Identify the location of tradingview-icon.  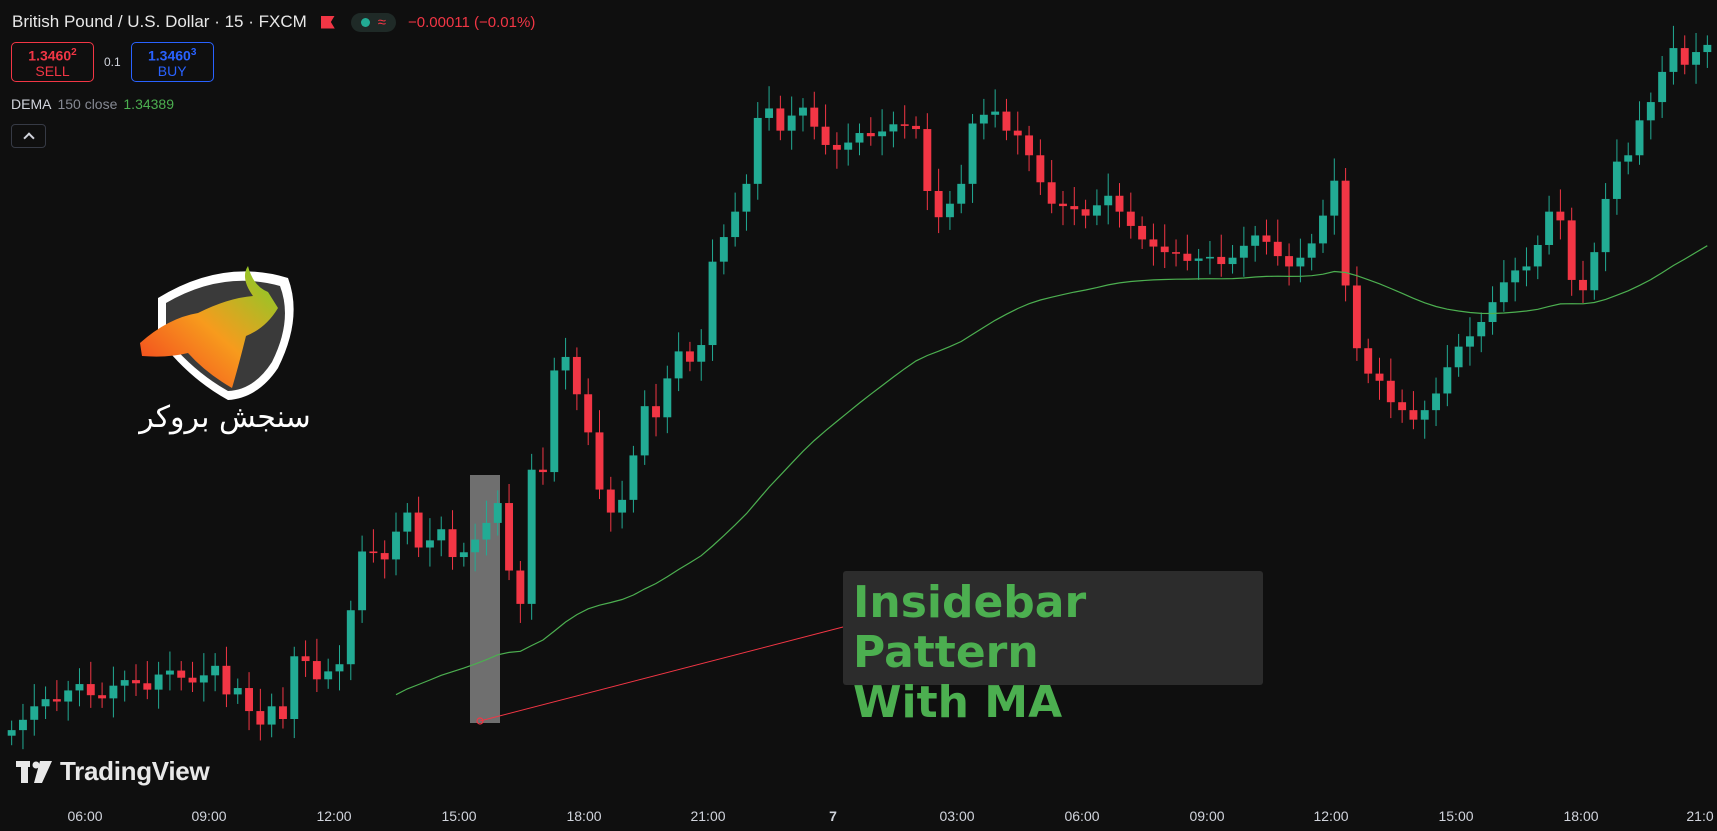
(34, 771).